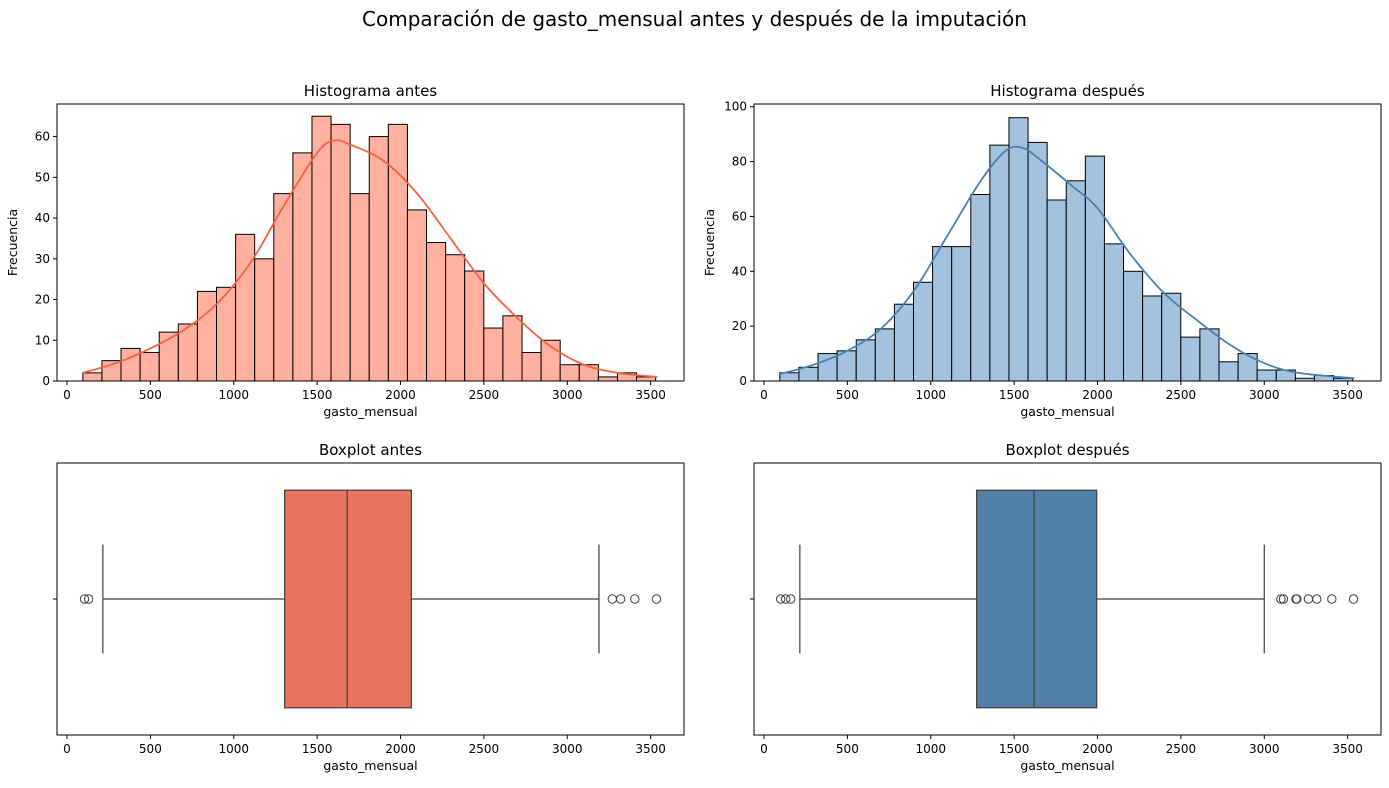  What do you see at coordinates (1067, 450) in the screenshot?
I see `panel-title: Boxplot después` at bounding box center [1067, 450].